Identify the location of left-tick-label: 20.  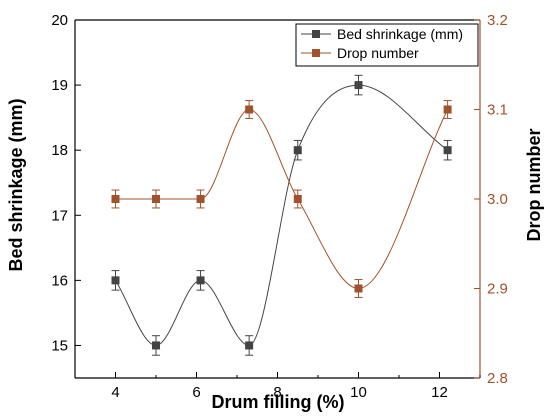
(59, 20).